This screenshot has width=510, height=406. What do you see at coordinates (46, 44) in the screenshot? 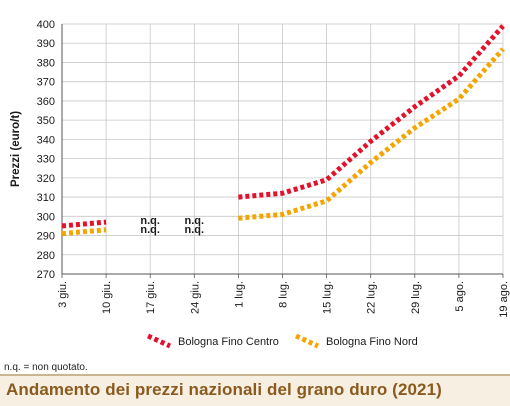
I see `y-tick-label: 390` at bounding box center [46, 44].